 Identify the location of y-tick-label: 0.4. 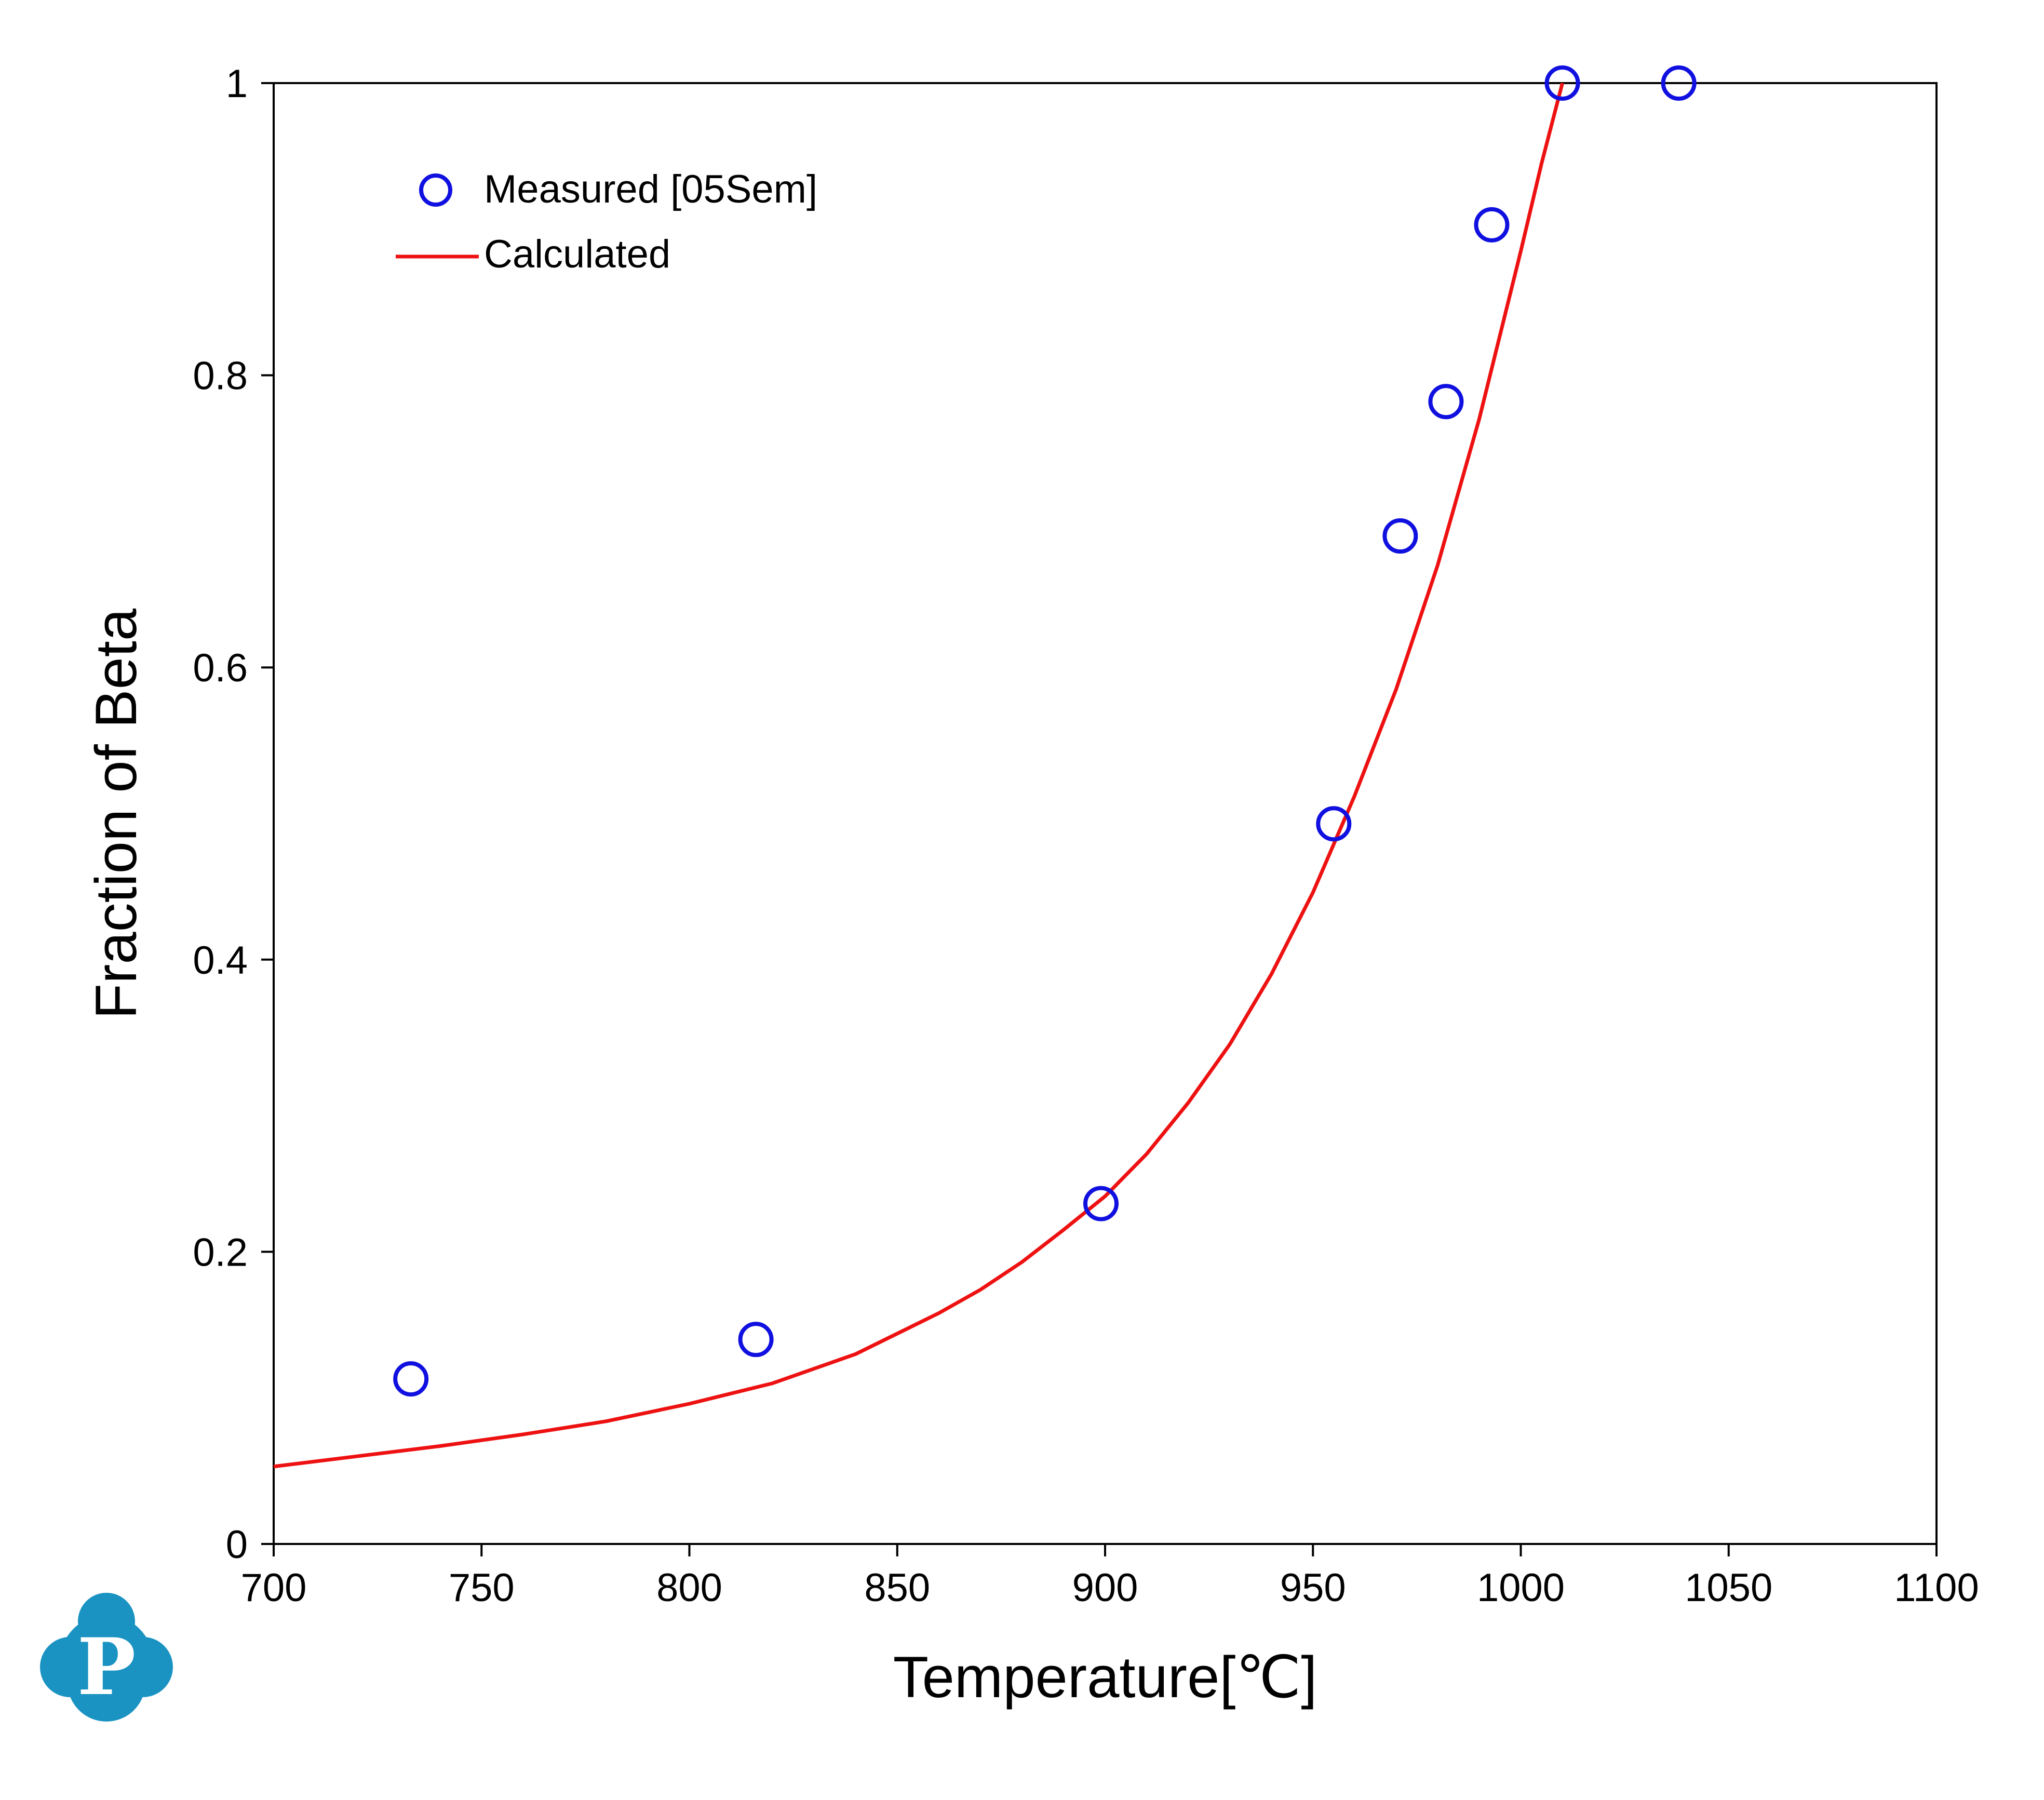
(220, 960).